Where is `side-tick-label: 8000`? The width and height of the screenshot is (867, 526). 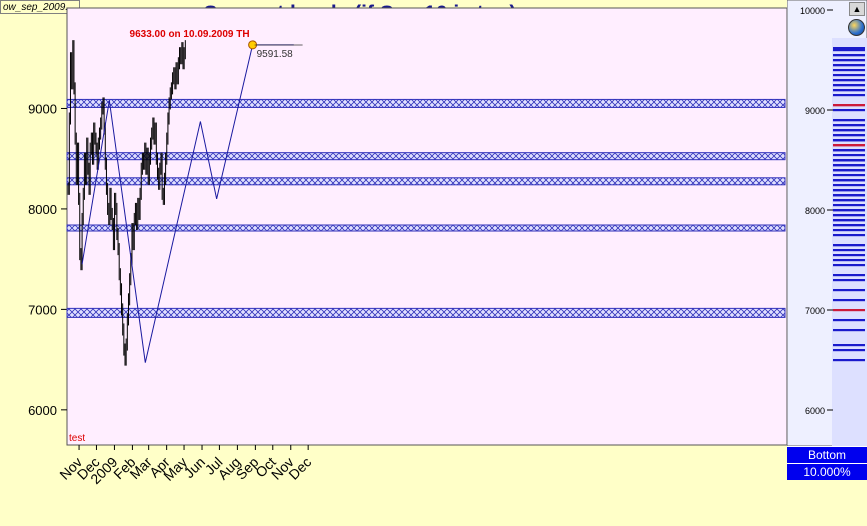
side-tick-label: 8000 is located at coordinates (815, 211).